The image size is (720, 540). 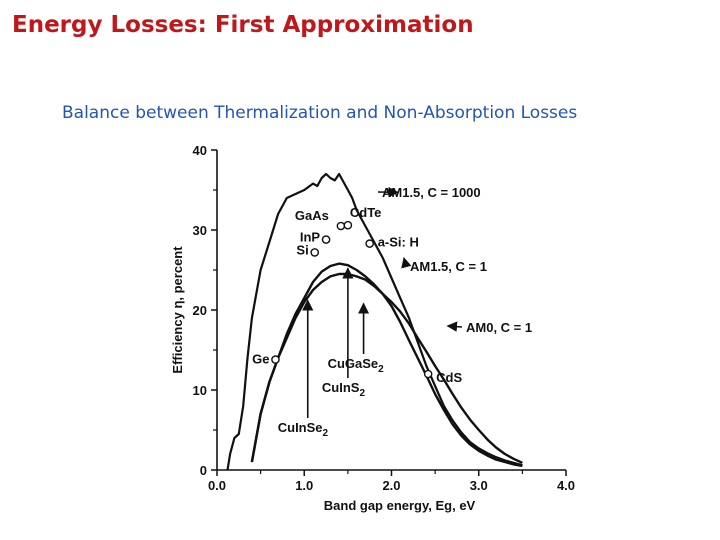 I want to click on marker-label-si: Si, so click(x=302, y=249).